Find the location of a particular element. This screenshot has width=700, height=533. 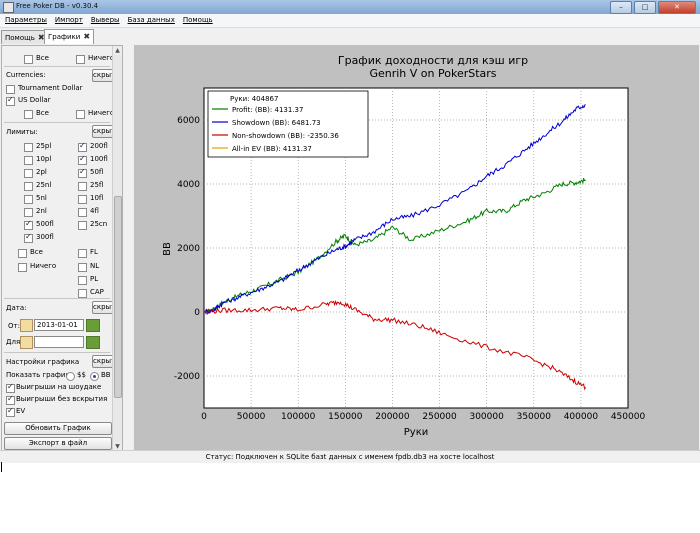

limit-300fl-checkbox is located at coordinates (28, 237).